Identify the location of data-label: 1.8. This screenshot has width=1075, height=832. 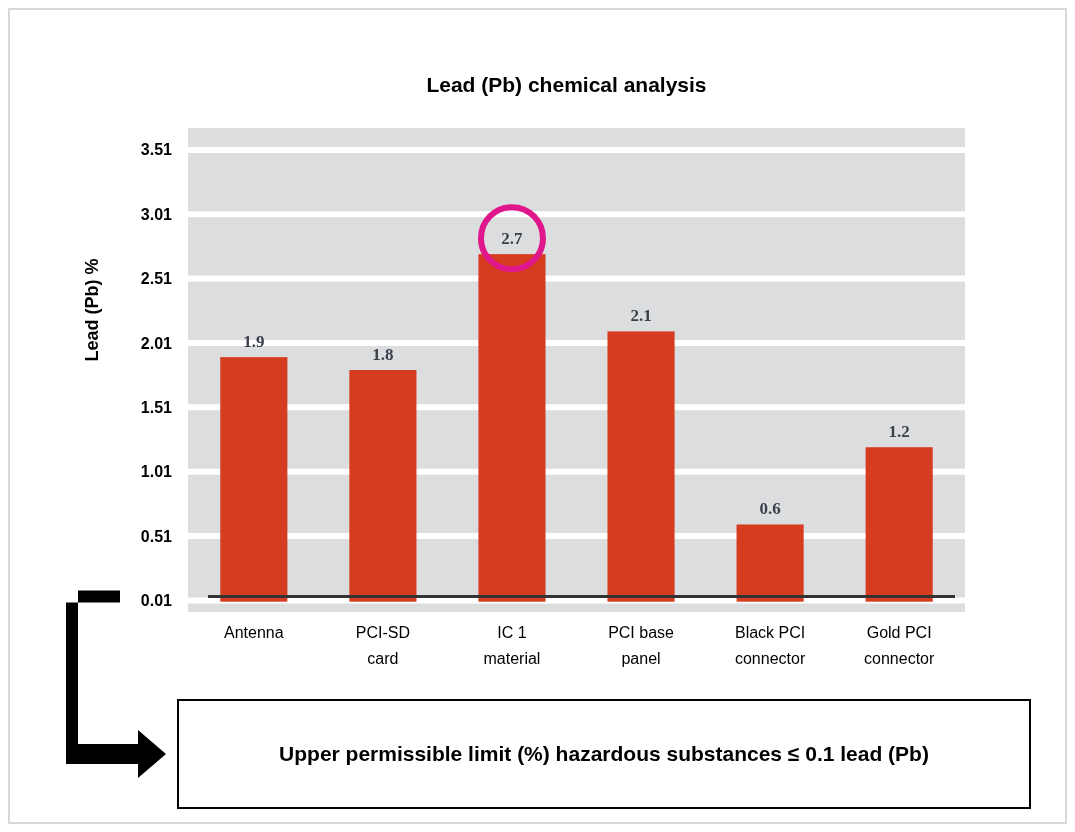
(383, 354).